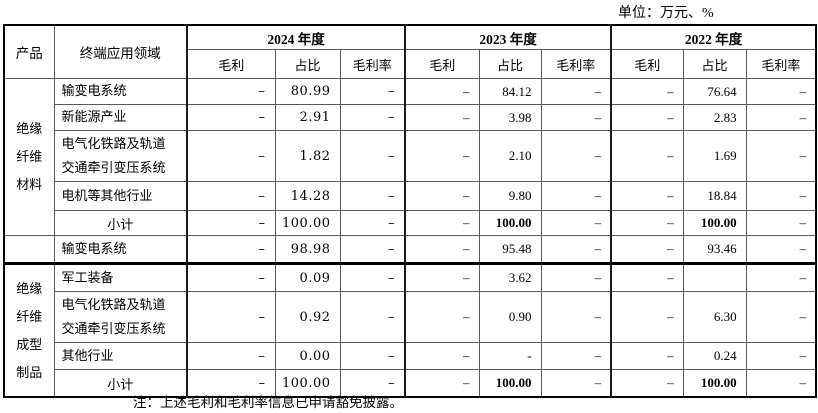 The image size is (818, 413). Describe the element at coordinates (410, 196) in the screenshot. I see `table-row: 电机等其他行业 – 14.28 – – 9.80 – – 18.84 –` at that location.